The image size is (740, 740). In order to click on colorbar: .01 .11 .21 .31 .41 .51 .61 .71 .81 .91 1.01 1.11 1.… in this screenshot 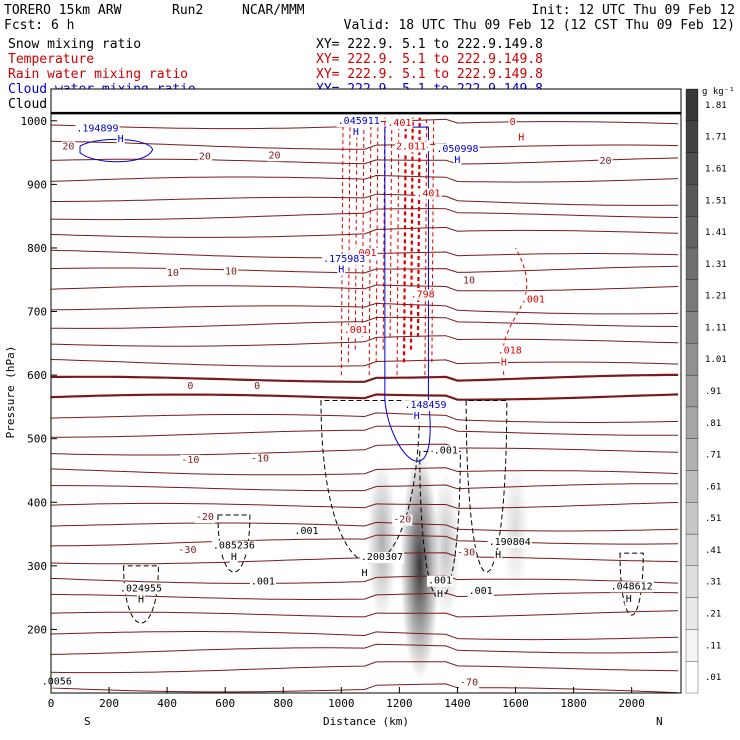, I will do `click(706, 391)`.